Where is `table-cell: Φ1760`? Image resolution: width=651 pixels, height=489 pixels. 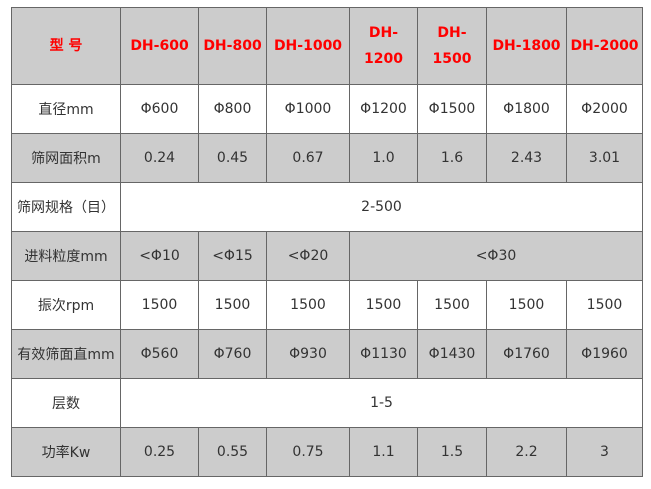
table-cell: Φ1760 is located at coordinates (526, 354).